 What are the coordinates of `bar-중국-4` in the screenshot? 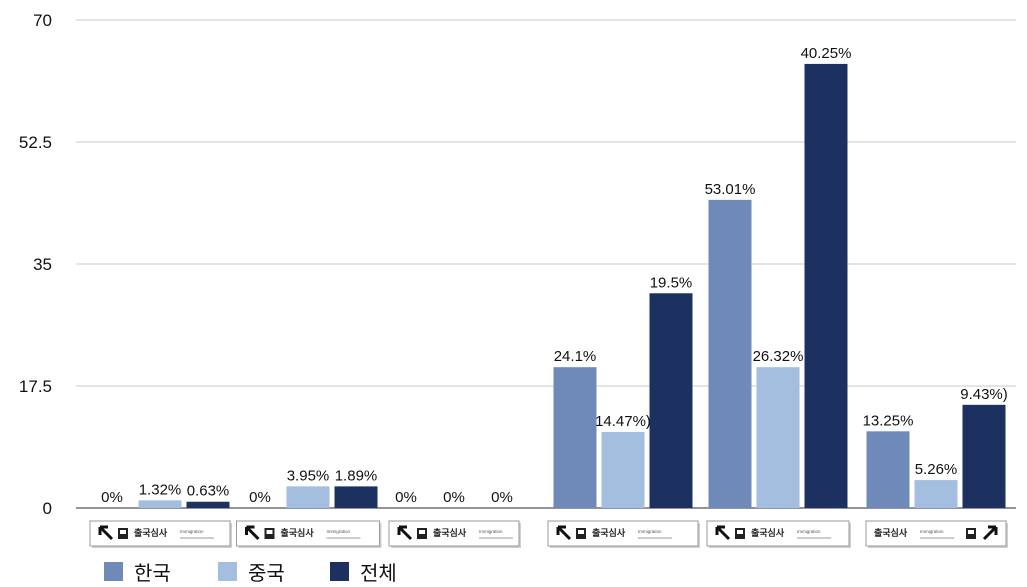 It's located at (623, 470).